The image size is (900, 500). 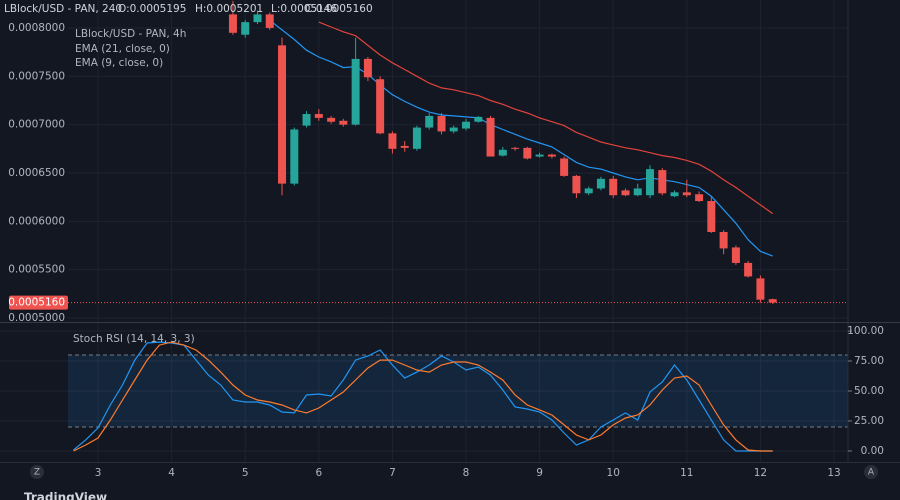 I want to click on y-tick-label: 100.00, so click(x=865, y=331).